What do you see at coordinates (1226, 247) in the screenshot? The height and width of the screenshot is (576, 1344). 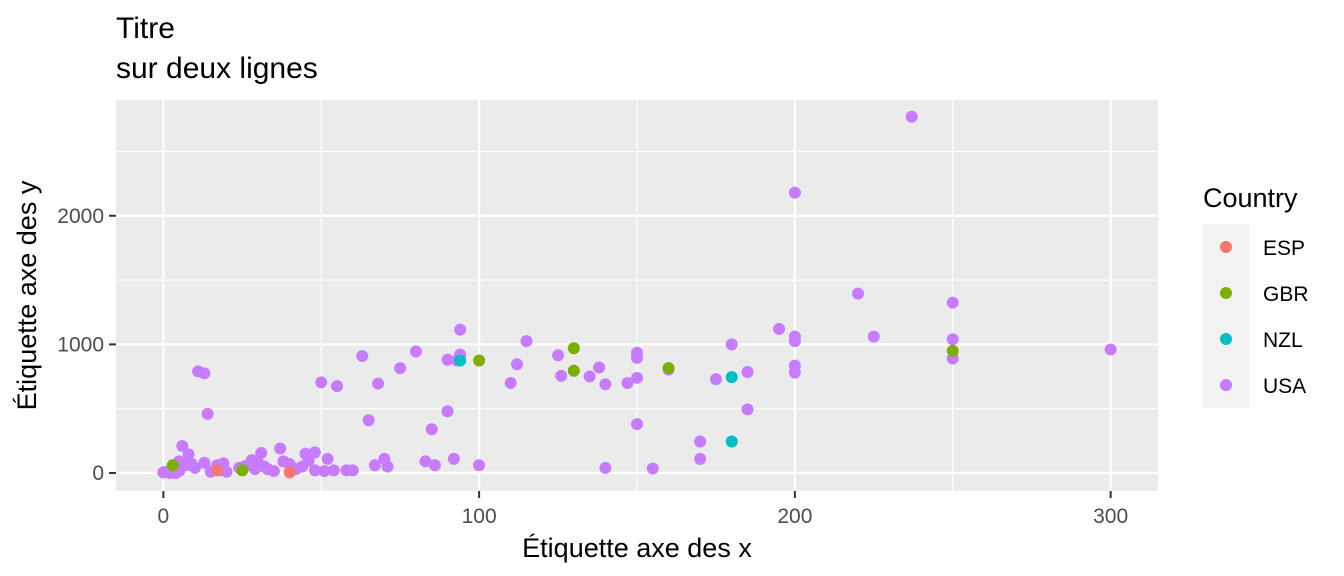 I see `legend-key-esp` at bounding box center [1226, 247].